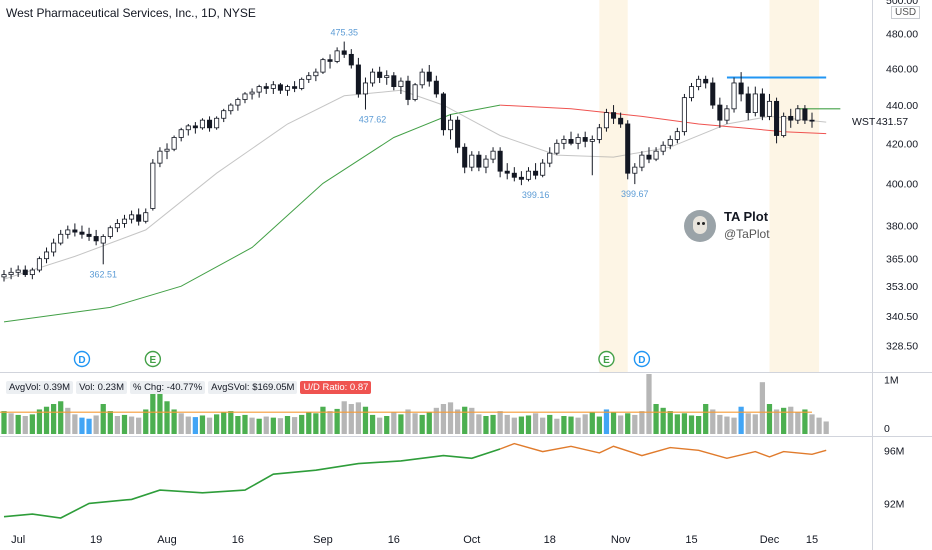 The height and width of the screenshot is (550, 932). I want to click on watermark-handle: @TaPlot, so click(747, 234).